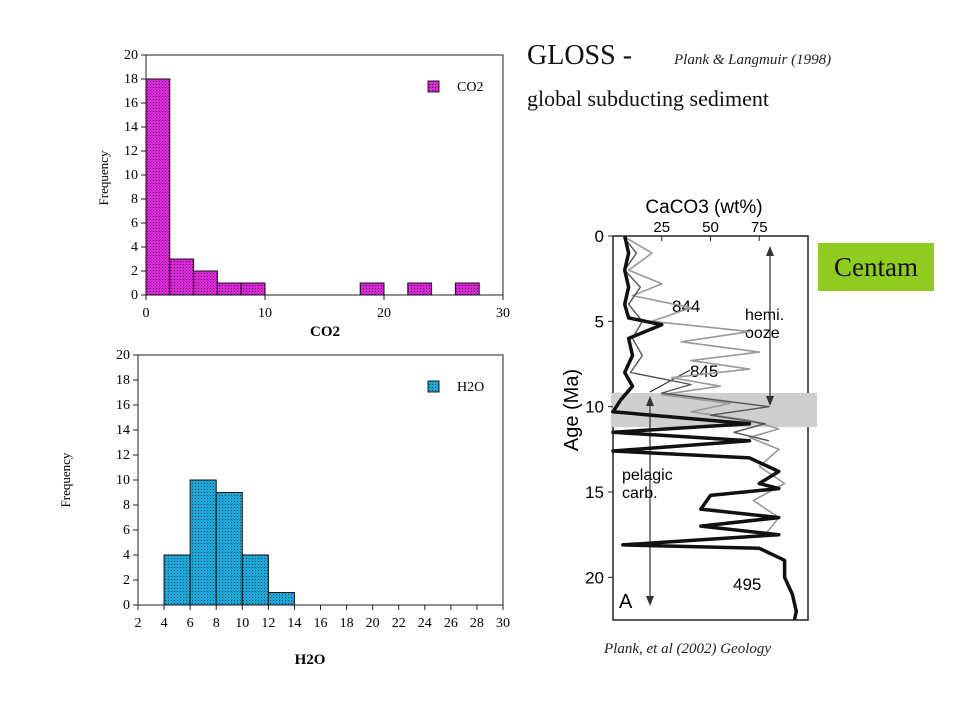 The height and width of the screenshot is (720, 960). Describe the element at coordinates (131, 175) in the screenshot. I see `co2-y-tick-label: 10` at that location.